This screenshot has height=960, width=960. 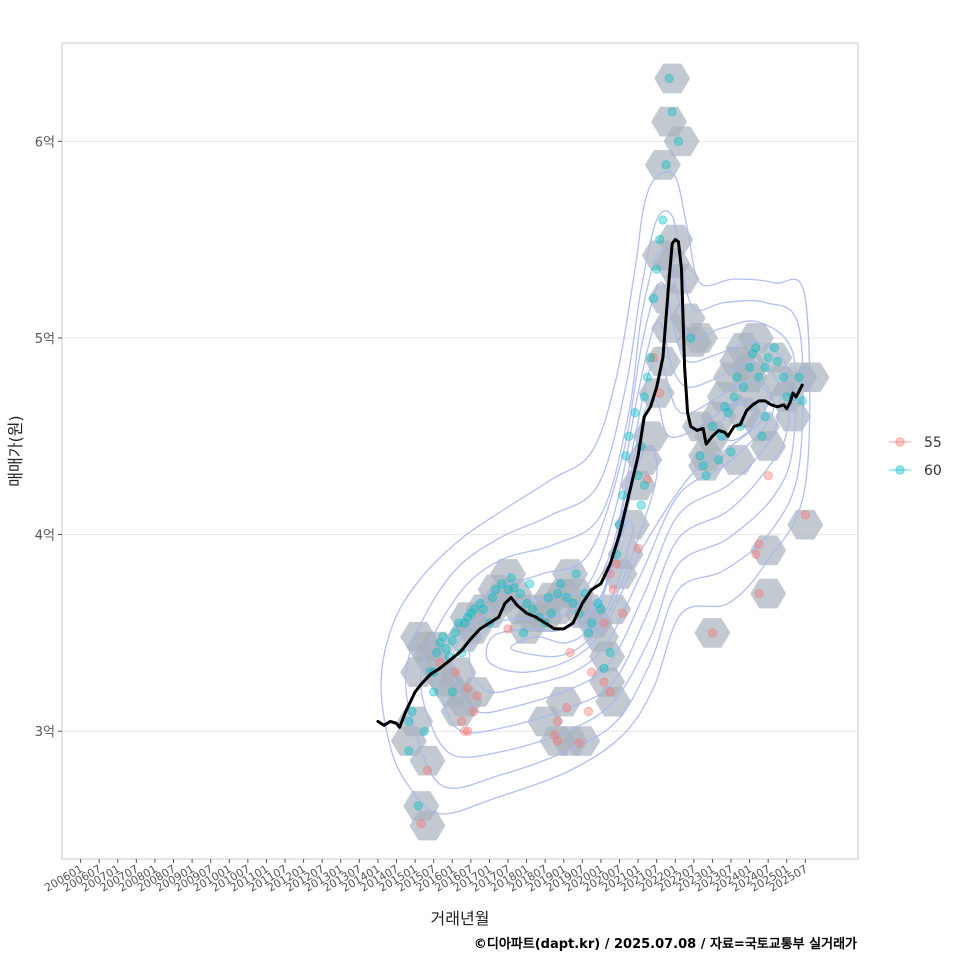 What do you see at coordinates (45, 732) in the screenshot?
I see `y-tick-label: 3억` at bounding box center [45, 732].